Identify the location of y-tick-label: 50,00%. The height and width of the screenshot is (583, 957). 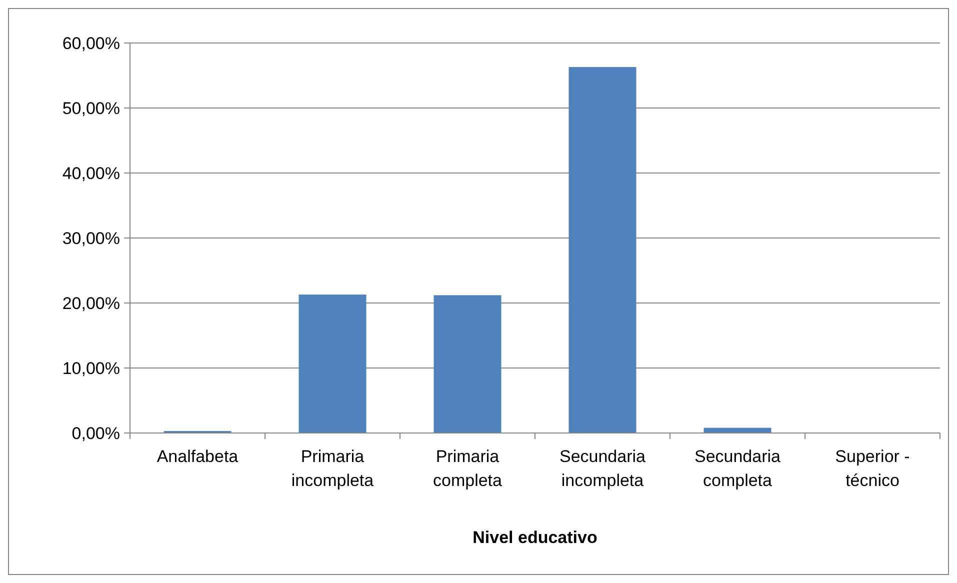
(91, 108).